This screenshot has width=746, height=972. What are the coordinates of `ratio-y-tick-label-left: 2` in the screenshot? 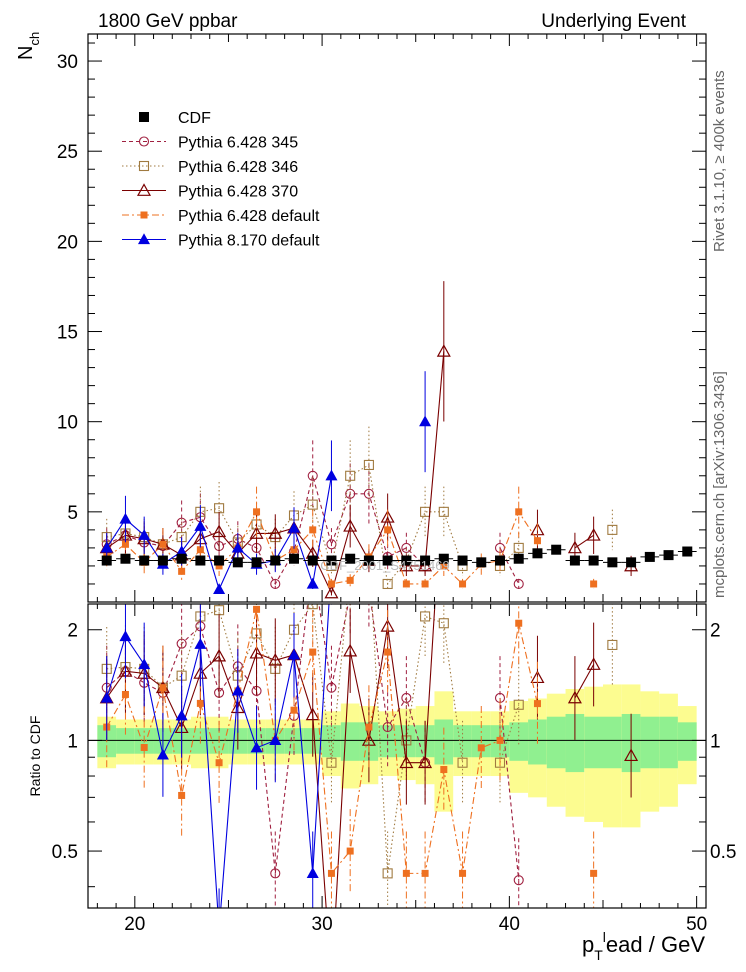 It's located at (72, 631).